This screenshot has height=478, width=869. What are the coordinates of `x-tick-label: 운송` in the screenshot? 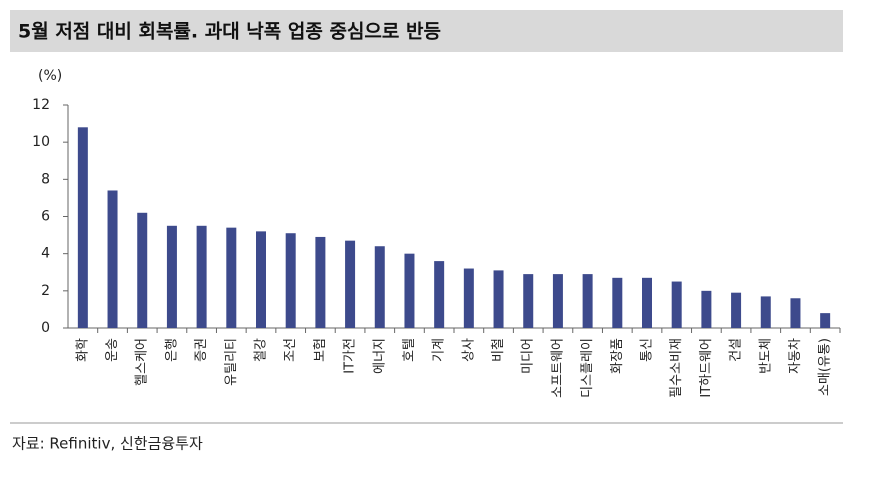 It's located at (112, 350).